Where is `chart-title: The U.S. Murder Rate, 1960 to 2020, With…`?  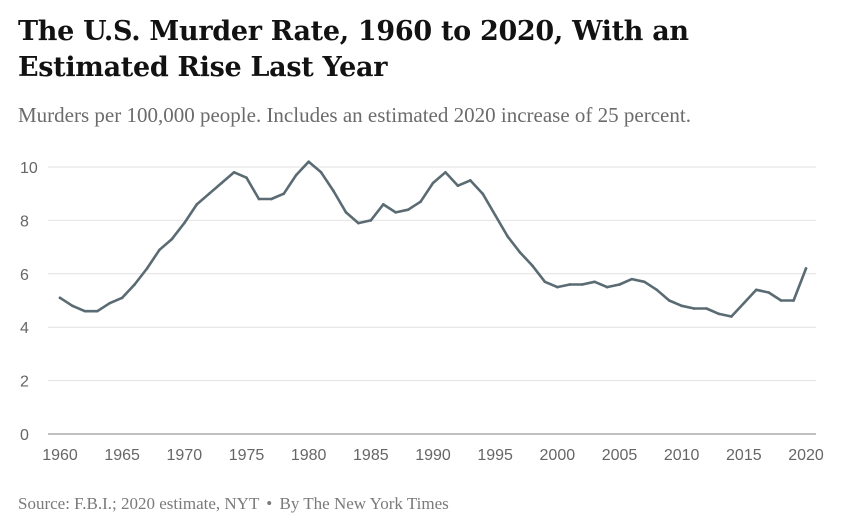
chart-title: The U.S. Murder Rate, 1960 to 2020, With… is located at coordinates (353, 49).